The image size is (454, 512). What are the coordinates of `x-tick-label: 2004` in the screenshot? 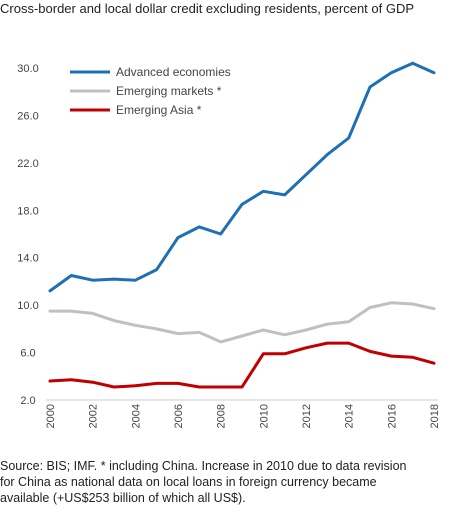 It's located at (136, 416).